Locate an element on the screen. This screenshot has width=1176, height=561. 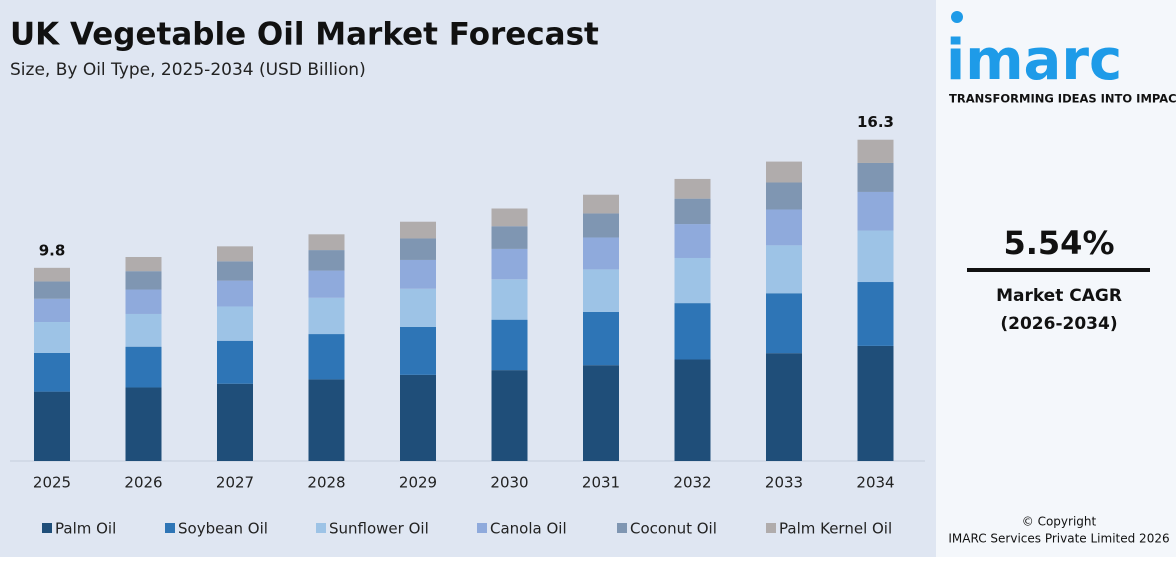
x-tick-label: 2028 is located at coordinates (326, 483).